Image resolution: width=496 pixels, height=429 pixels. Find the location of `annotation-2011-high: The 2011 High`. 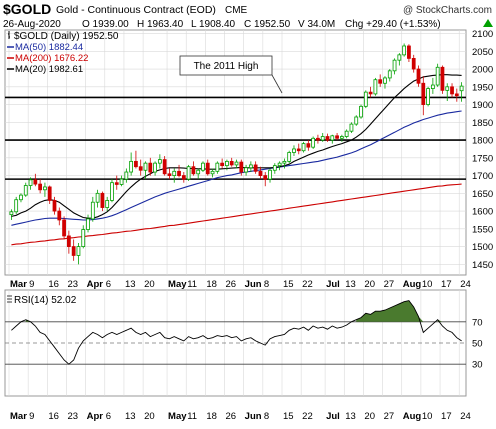

annotation-2011-high: The 2011 High is located at coordinates (231, 74).